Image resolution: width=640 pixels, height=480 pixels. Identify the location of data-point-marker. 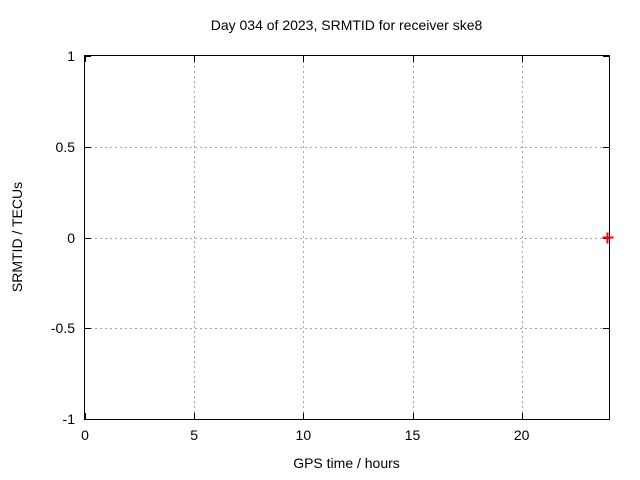
(608, 237).